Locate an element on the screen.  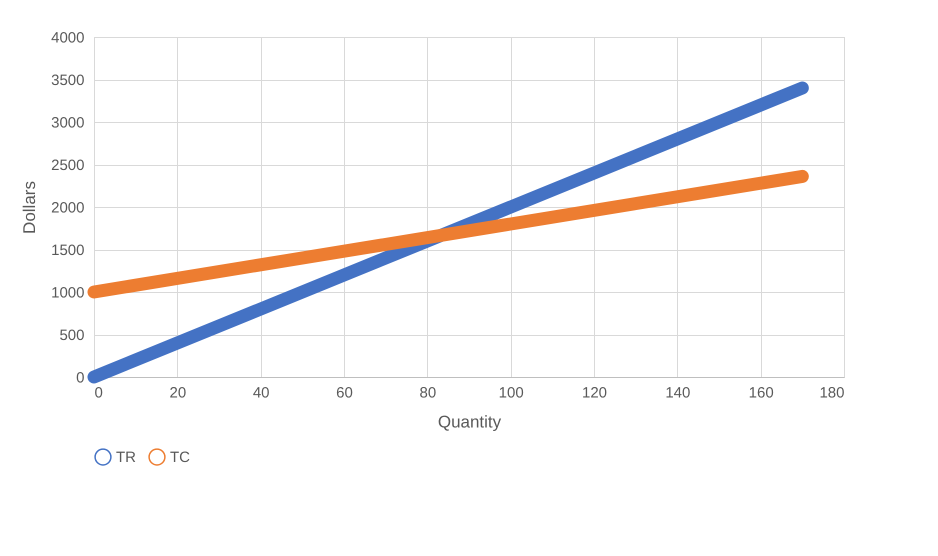
x-tick-label: 120 is located at coordinates (595, 393).